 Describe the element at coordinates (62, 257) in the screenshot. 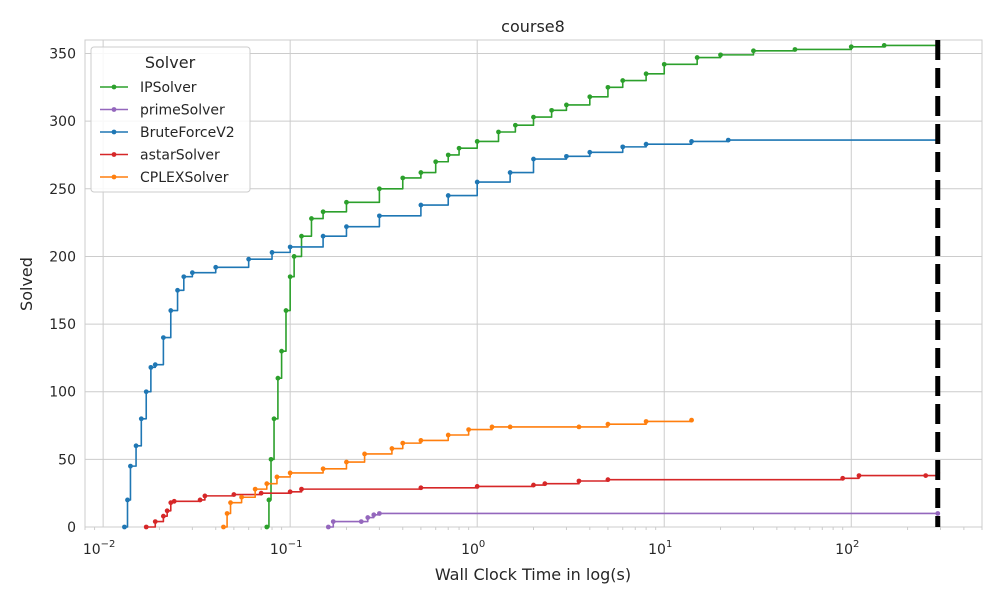

I see `y-tick-label: 200` at that location.